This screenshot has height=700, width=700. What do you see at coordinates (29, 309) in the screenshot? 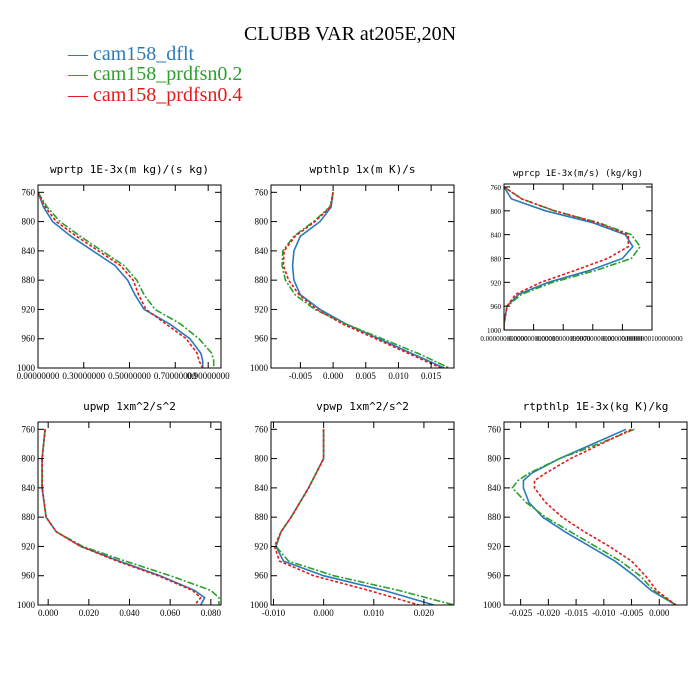
I see `panel-0-ytick-4: 920` at bounding box center [29, 309].